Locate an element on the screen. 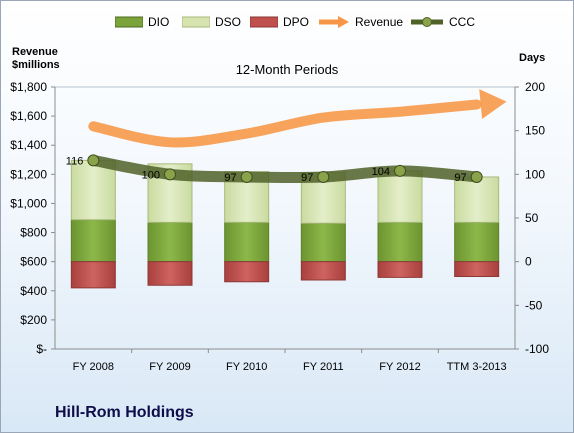  right-tick-label: 200 is located at coordinates (535, 87).